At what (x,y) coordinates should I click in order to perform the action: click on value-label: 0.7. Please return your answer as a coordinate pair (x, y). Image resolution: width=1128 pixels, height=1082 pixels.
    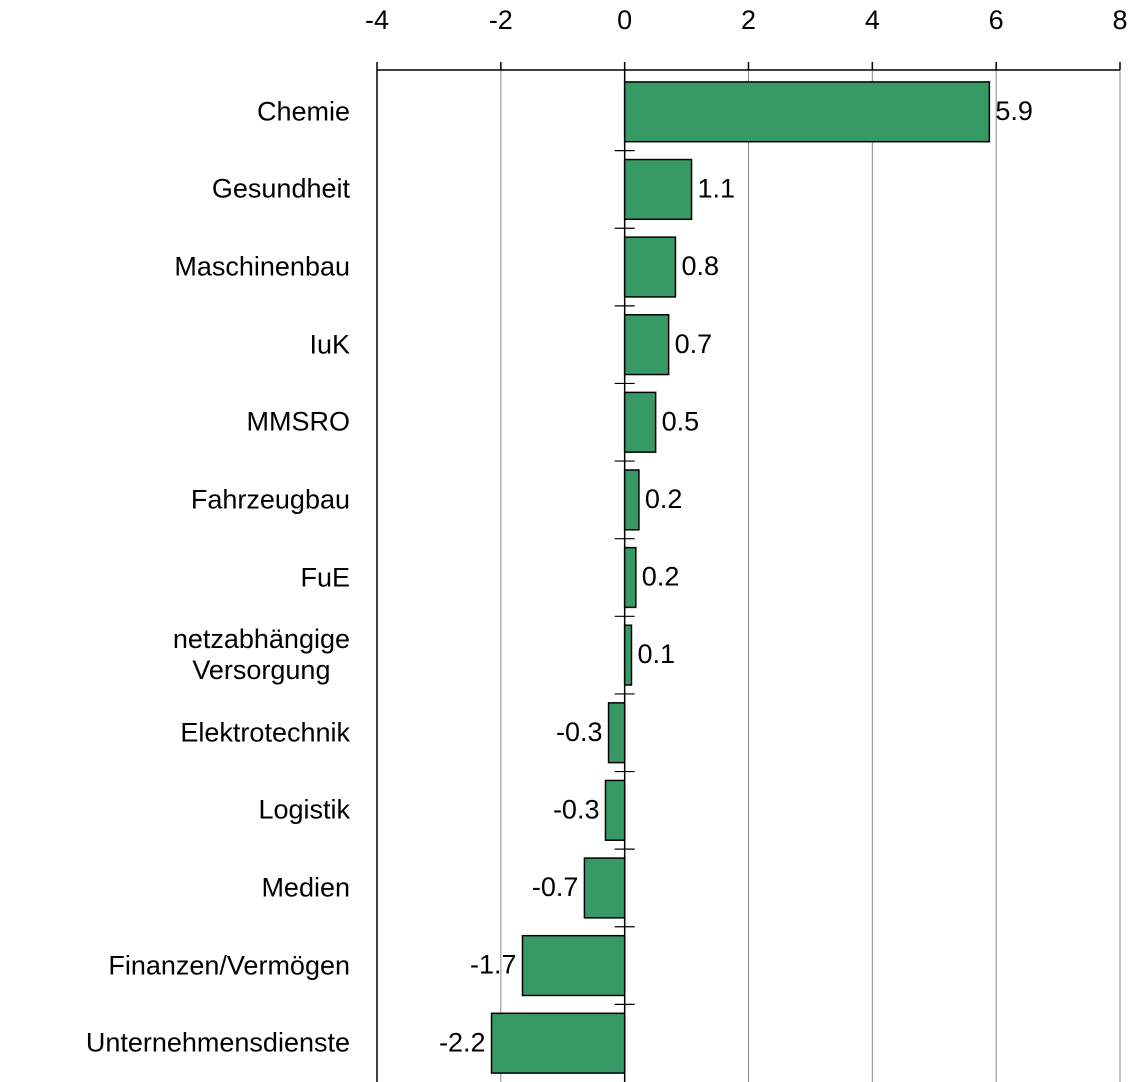
    Looking at the image, I should click on (694, 344).